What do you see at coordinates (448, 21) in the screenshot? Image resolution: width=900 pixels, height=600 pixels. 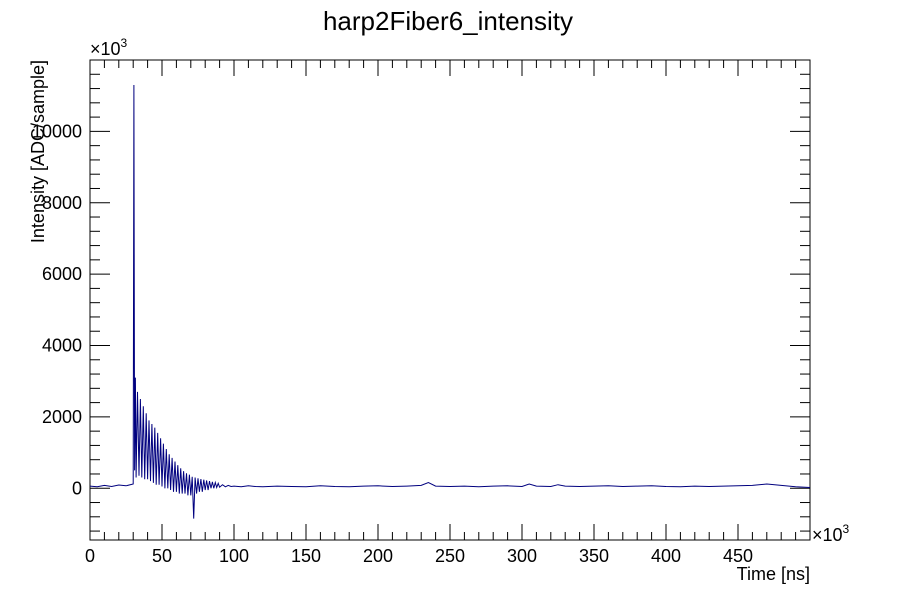 I see `chart-title: harp2Fiber6_intensity` at bounding box center [448, 21].